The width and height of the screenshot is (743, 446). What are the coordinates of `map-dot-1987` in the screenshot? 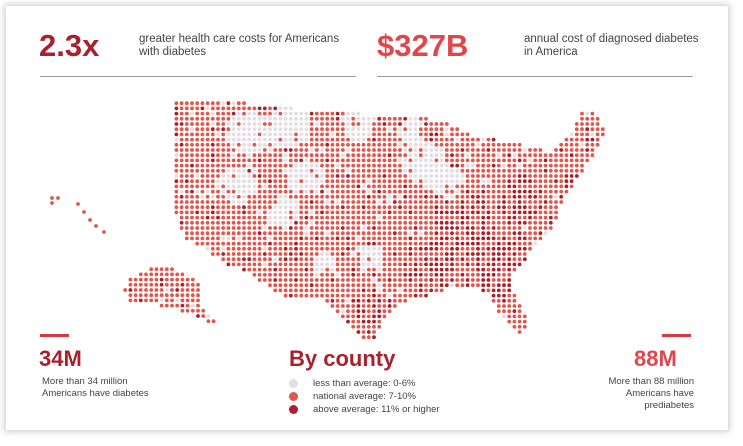 It's located at (431, 254).